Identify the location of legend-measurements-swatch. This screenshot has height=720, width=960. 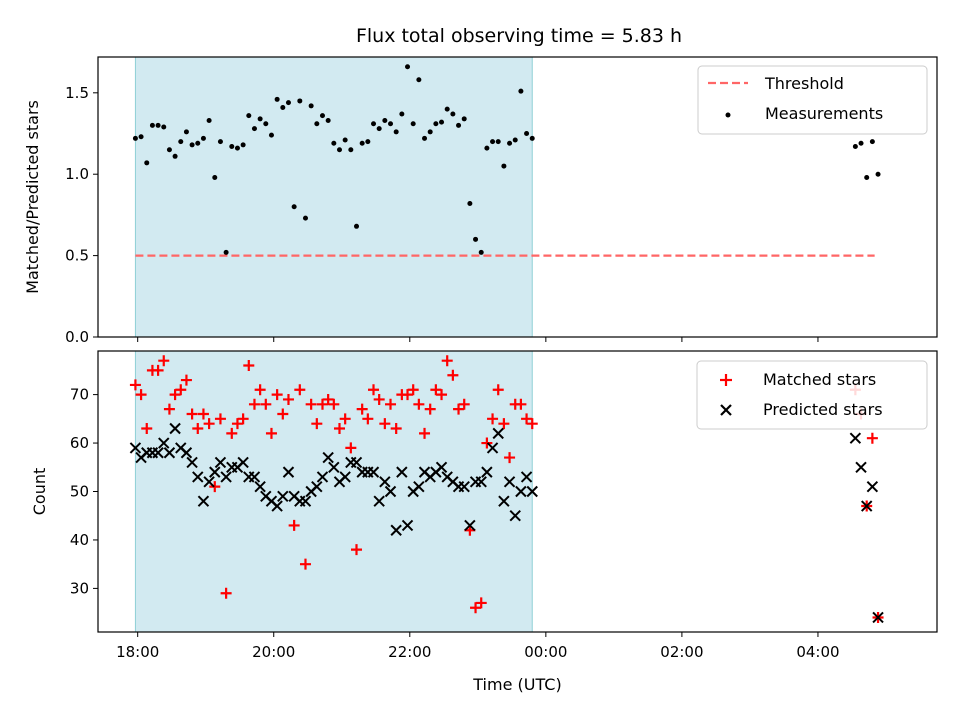
(728, 115).